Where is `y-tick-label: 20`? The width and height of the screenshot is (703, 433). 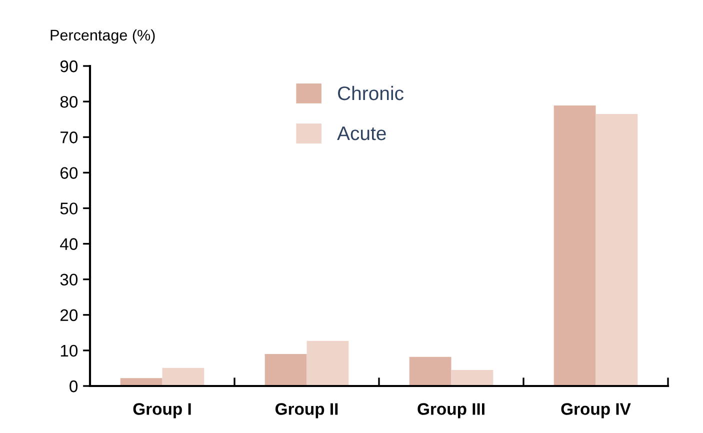 y-tick-label: 20 is located at coordinates (69, 315).